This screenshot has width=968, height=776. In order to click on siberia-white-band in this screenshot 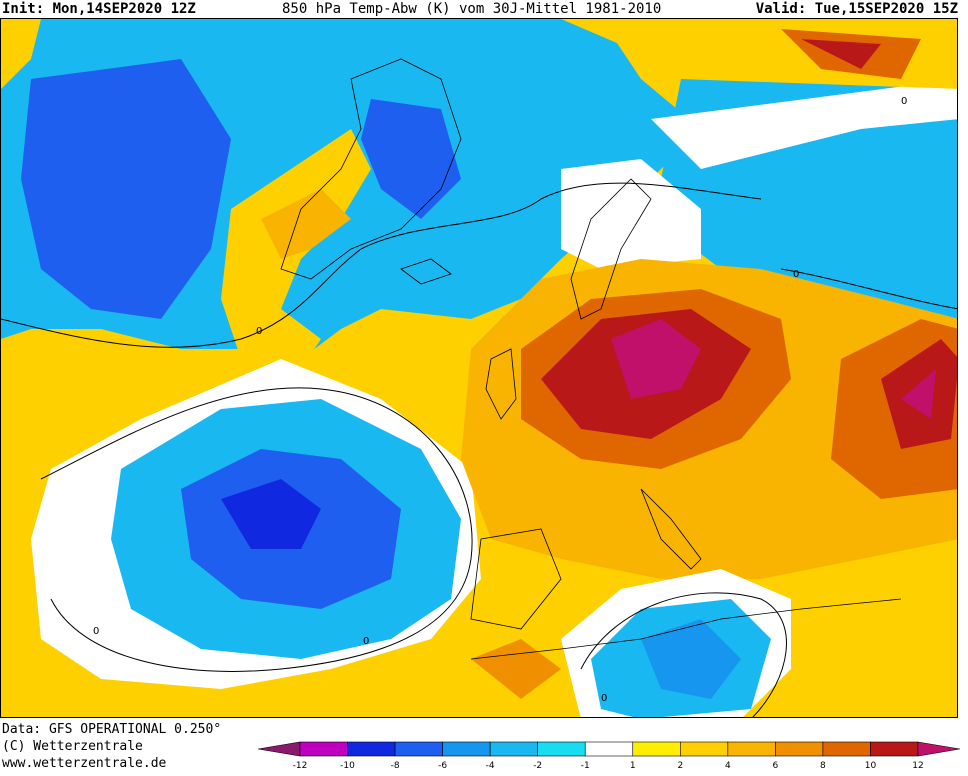, I will do `click(804, 124)`.